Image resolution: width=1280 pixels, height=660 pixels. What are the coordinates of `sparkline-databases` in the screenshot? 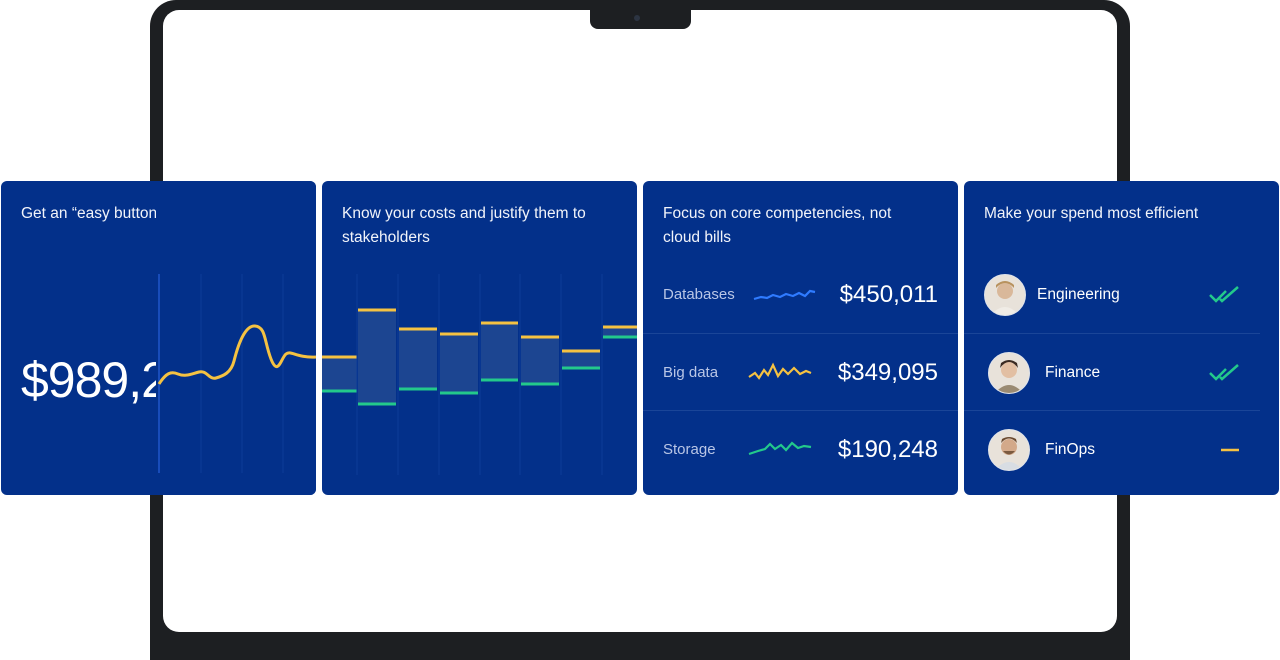 It's located at (784, 294).